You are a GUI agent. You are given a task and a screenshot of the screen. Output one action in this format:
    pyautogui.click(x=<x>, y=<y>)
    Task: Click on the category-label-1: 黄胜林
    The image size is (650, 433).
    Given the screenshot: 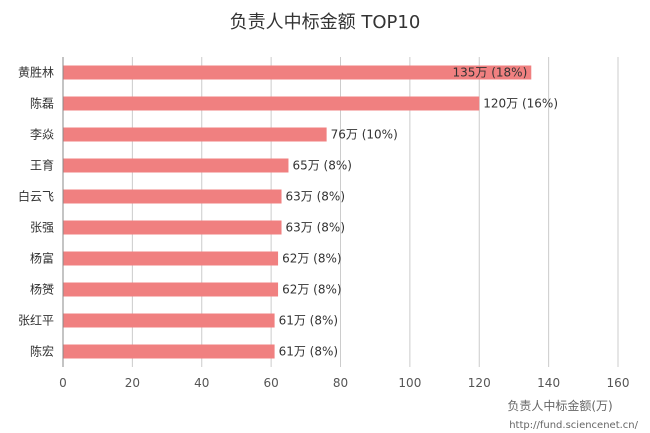 What is the action you would take?
    pyautogui.click(x=36, y=72)
    